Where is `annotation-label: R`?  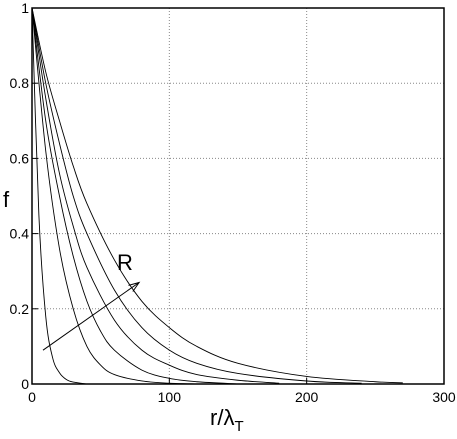
annotation-label: R is located at coordinates (125, 262).